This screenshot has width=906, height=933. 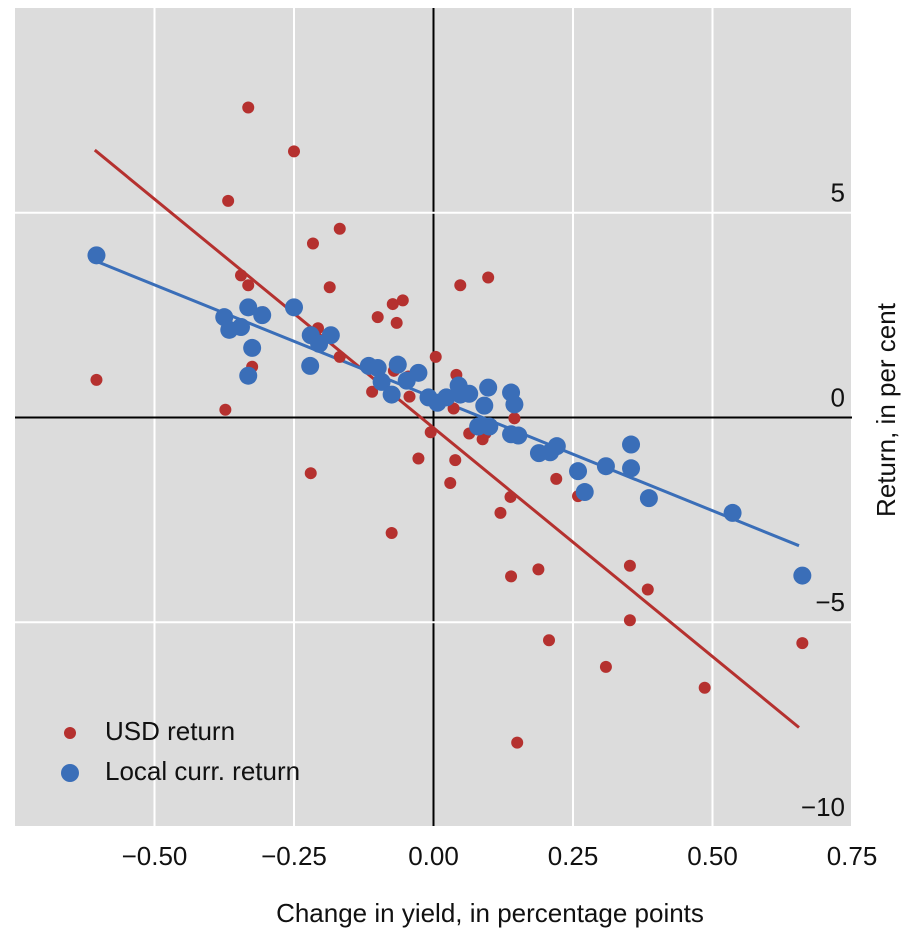 I want to click on legend-label: USD return, so click(x=170, y=731).